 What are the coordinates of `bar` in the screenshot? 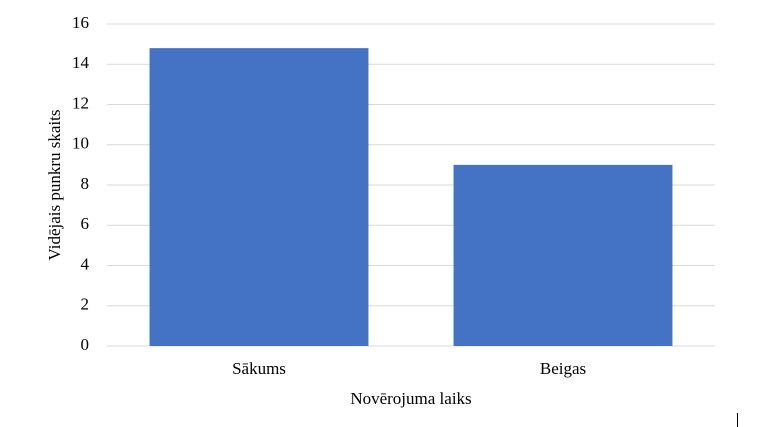 It's located at (563, 255).